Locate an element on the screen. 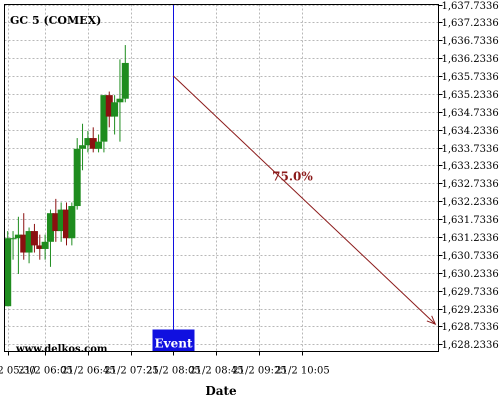  y-tick-label: 1,637.2336 is located at coordinates (470, 23).